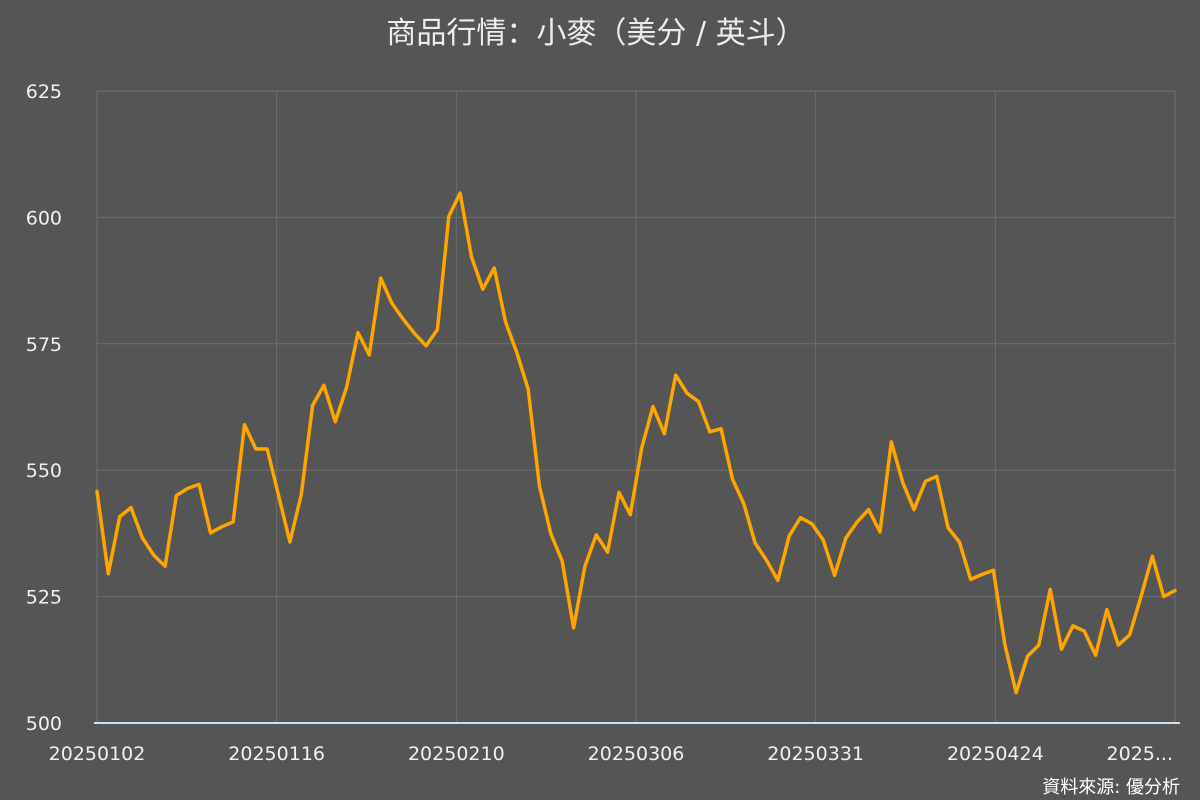 This screenshot has width=1200, height=800. Describe the element at coordinates (276, 754) in the screenshot. I see `x-tick-label: 20250116` at that location.